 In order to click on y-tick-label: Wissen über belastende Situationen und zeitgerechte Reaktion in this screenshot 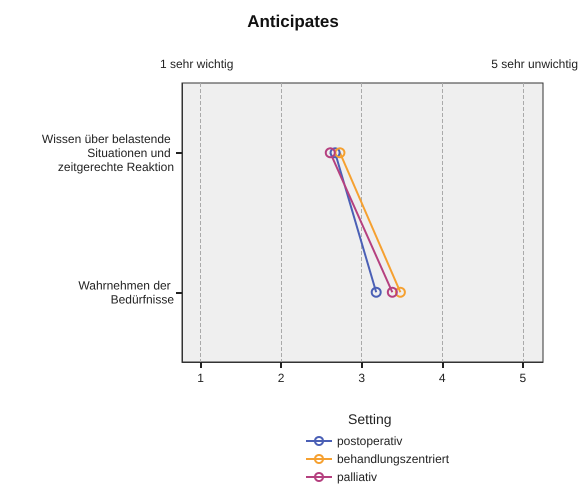, I will do `click(108, 153)`.